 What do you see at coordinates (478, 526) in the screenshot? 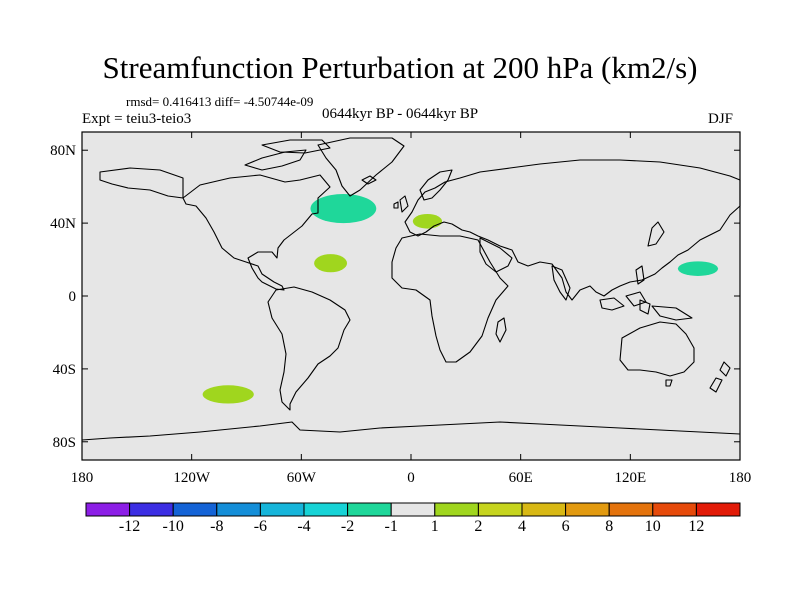
I see `colorbar-label: 2` at bounding box center [478, 526].